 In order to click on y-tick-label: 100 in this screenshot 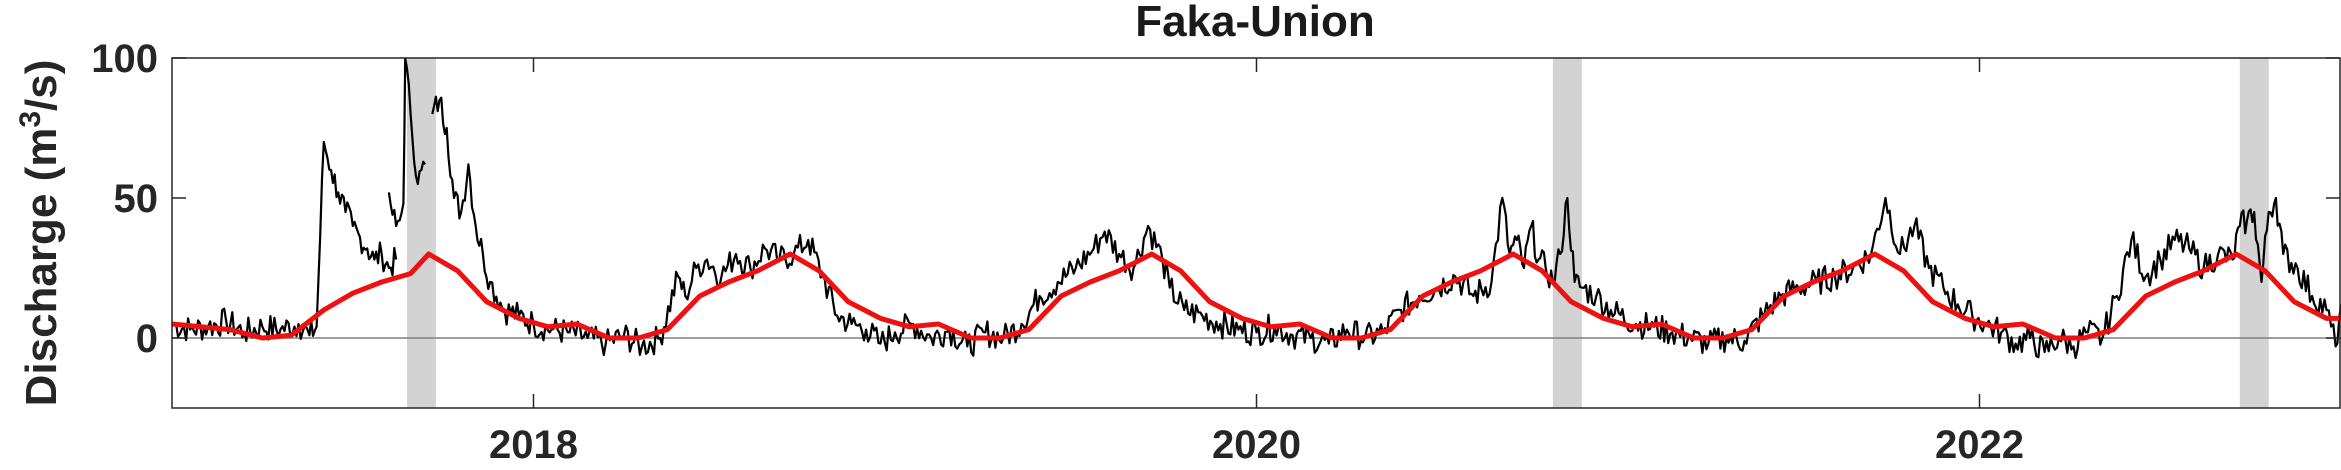, I will do `click(124, 59)`.